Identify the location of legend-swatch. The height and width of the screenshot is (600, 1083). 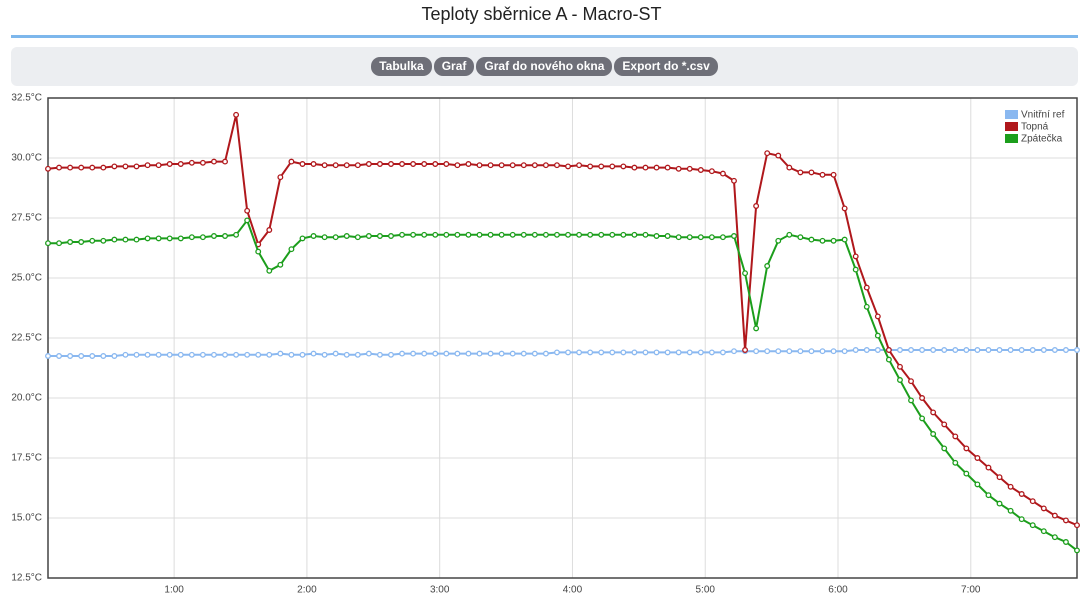
(1011, 114).